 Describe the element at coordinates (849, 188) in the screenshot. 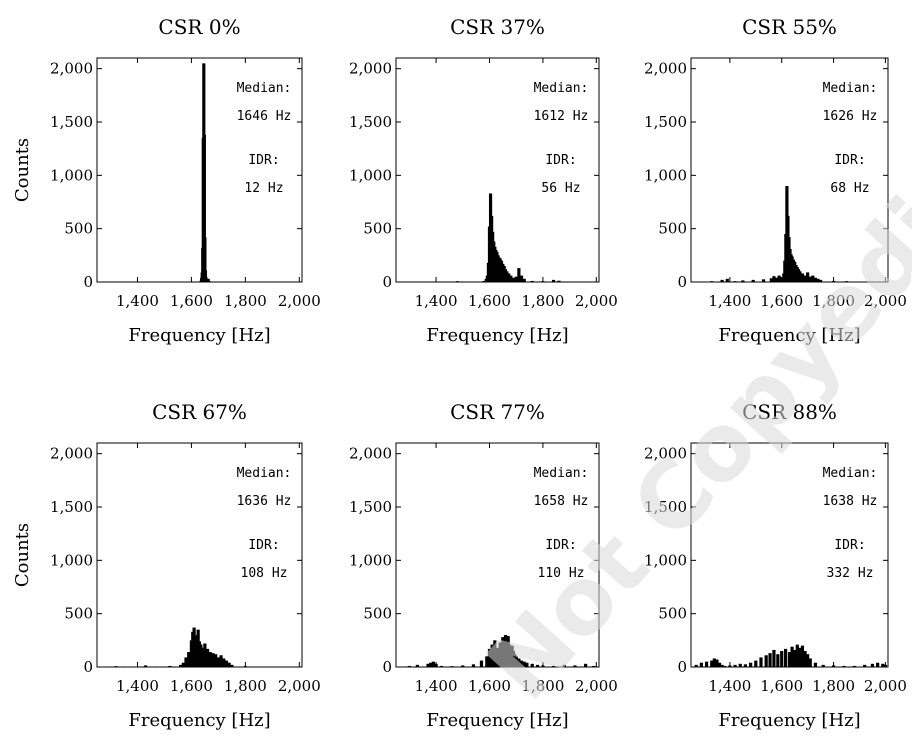

I see `idr-value: 68 Hz` at that location.